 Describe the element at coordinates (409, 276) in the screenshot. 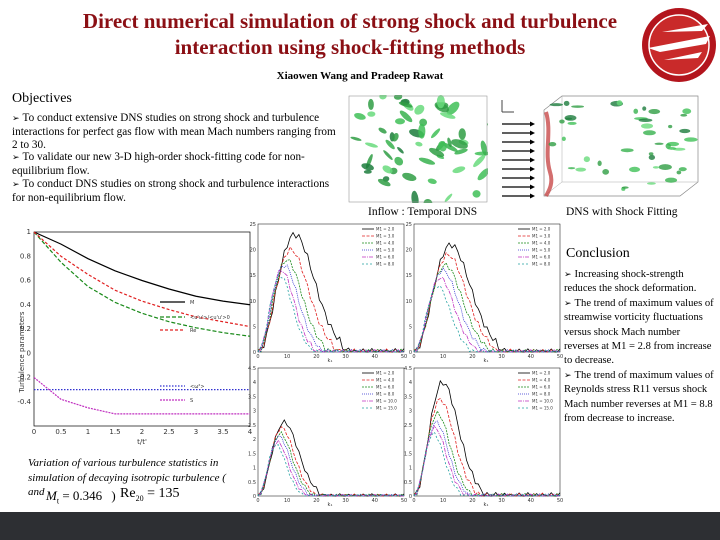

I see `y-tick-label: 15` at that location.